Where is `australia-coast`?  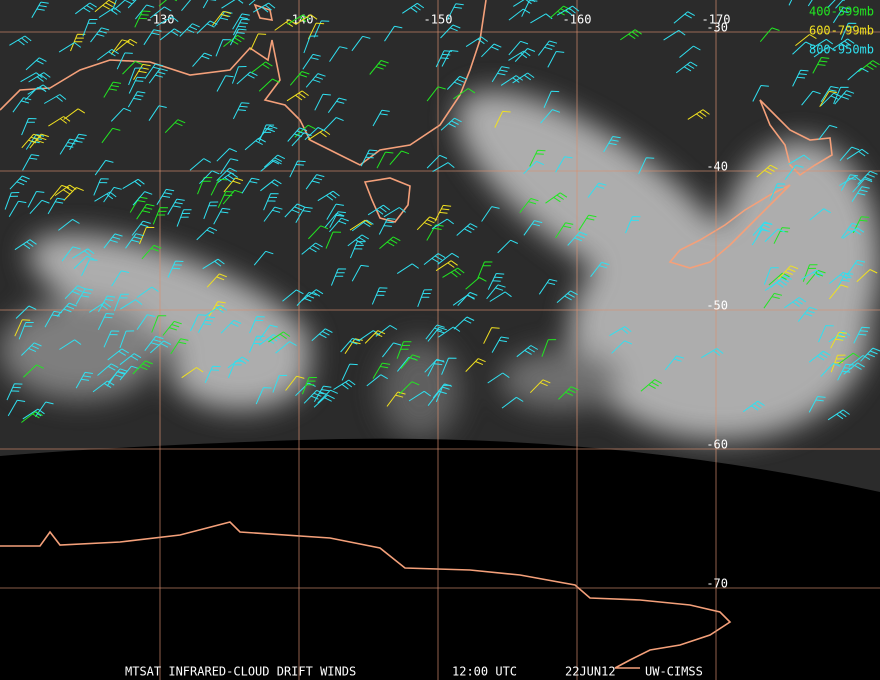
australia-coast is located at coordinates (243, 83).